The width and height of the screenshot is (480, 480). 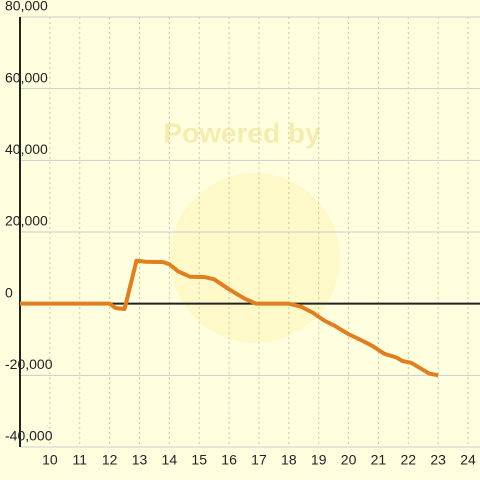 I want to click on watermark-logo, so click(x=255, y=258).